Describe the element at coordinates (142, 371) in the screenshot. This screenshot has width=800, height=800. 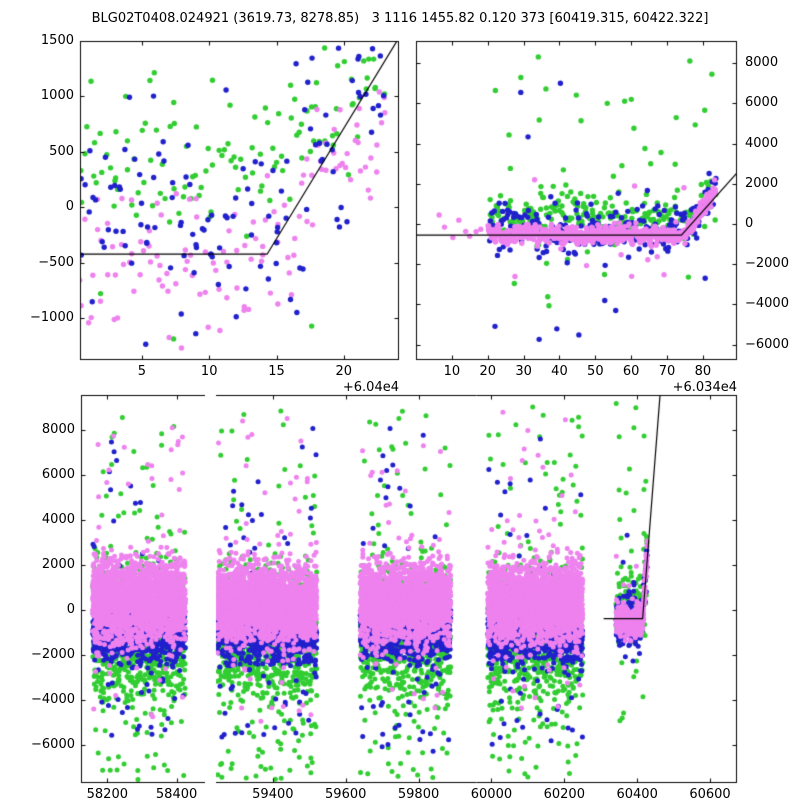
I see `x-tick-label: 5` at that location.